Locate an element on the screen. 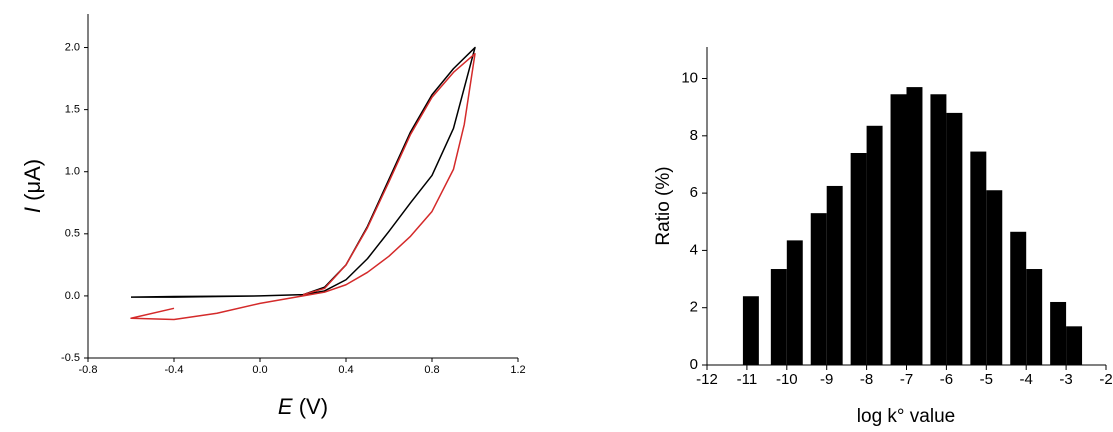 Image resolution: width=1113 pixels, height=432 pixels. y-axis-label: Ratio (%) is located at coordinates (663, 205).